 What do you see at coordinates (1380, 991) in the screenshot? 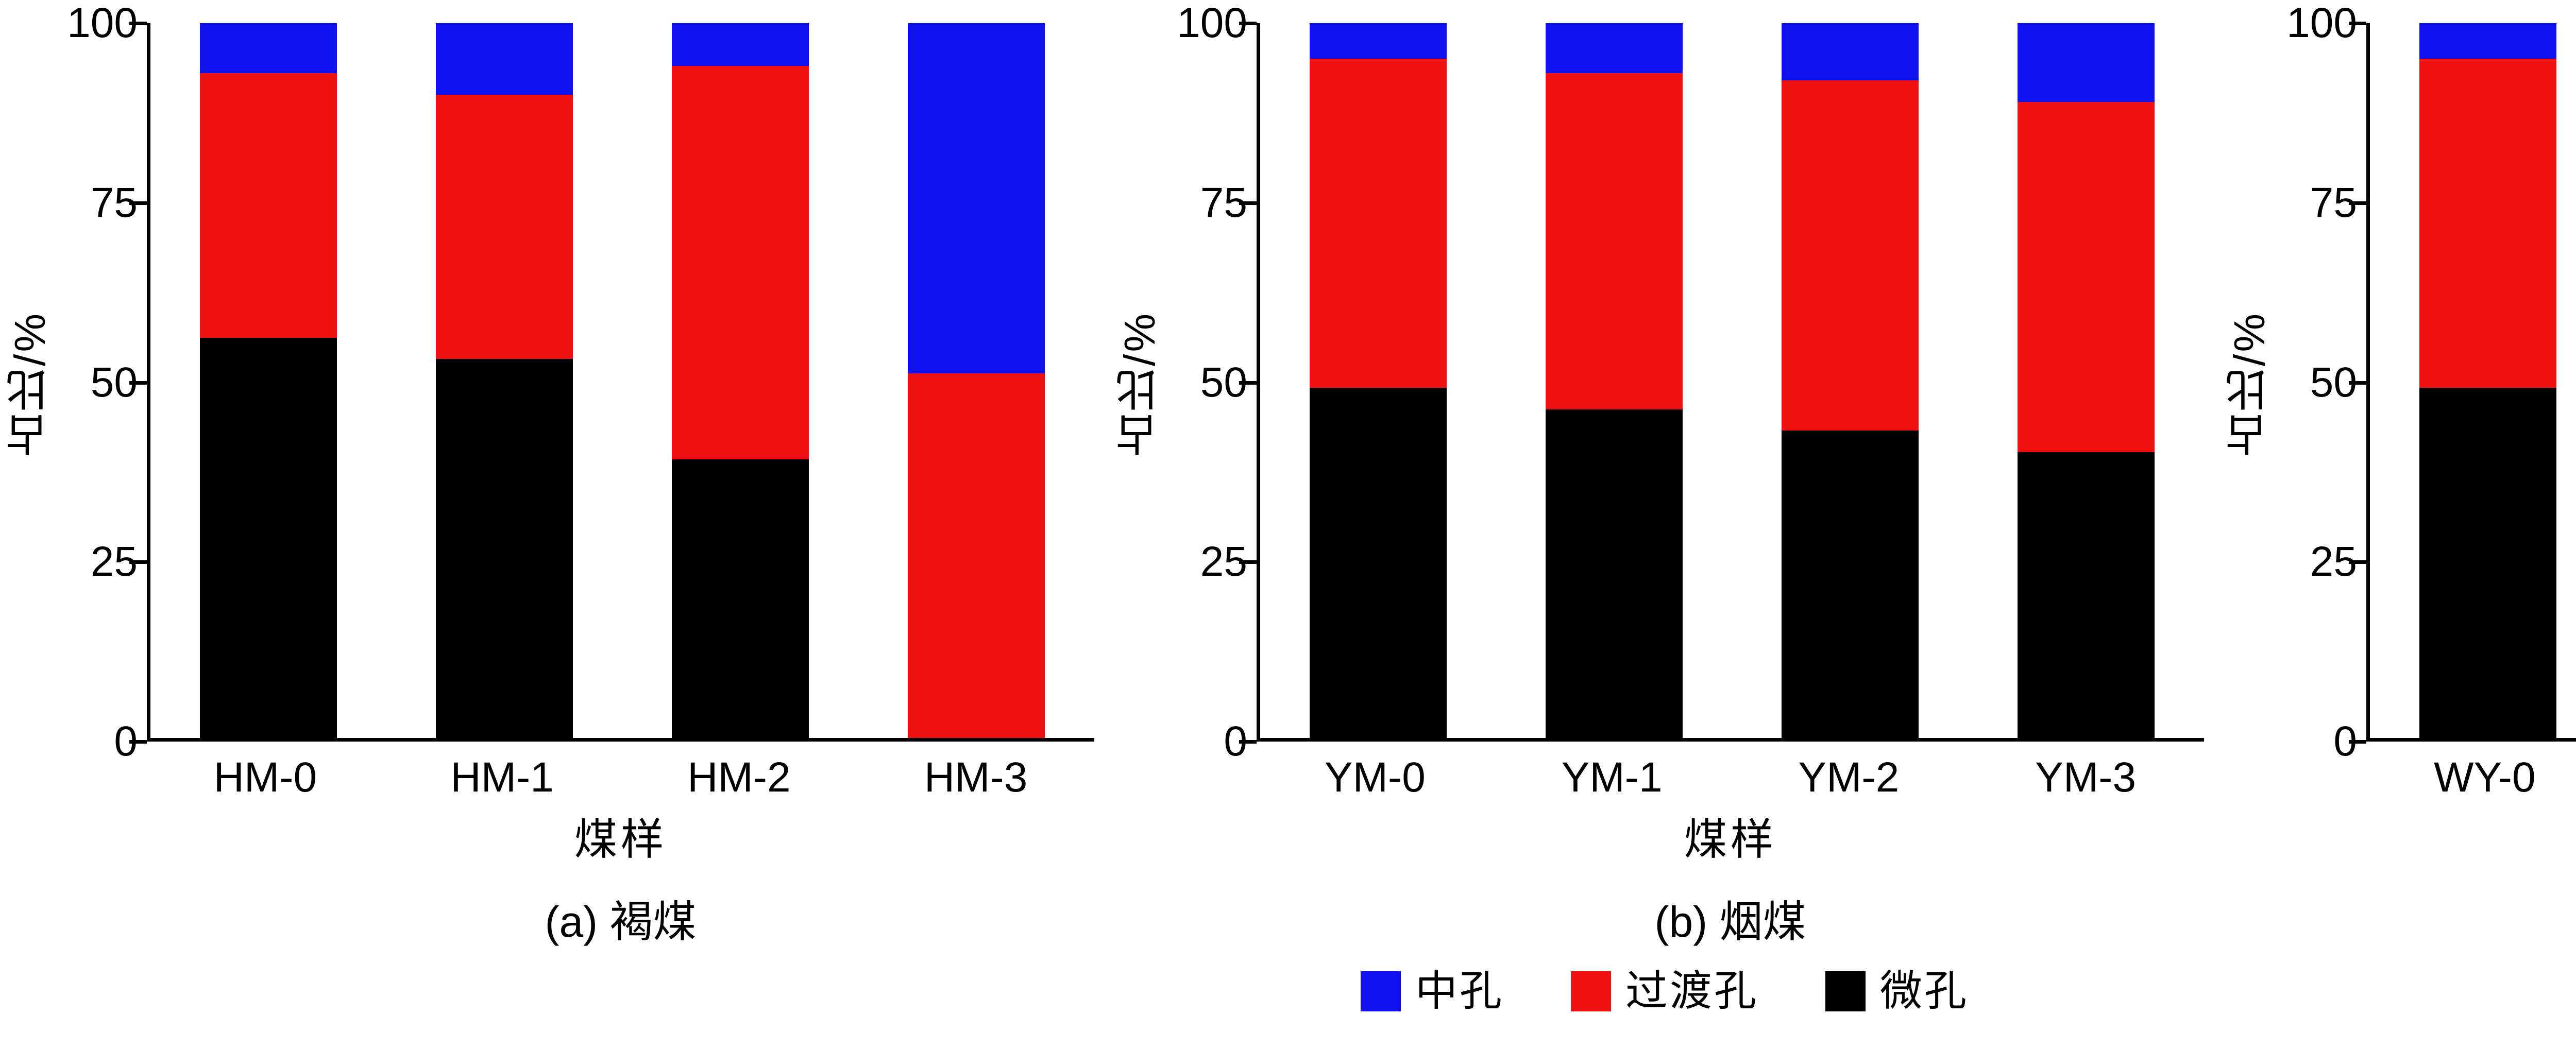
I see `legend-swatch` at bounding box center [1380, 991].